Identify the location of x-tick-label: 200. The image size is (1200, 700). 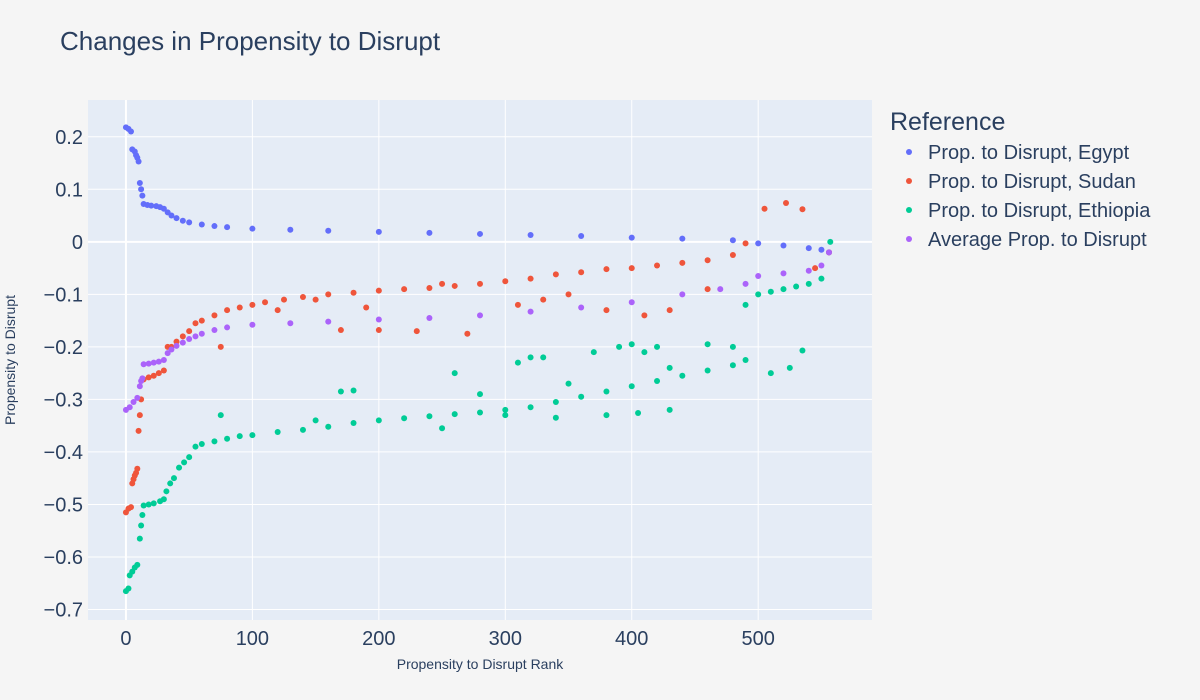
(378, 639).